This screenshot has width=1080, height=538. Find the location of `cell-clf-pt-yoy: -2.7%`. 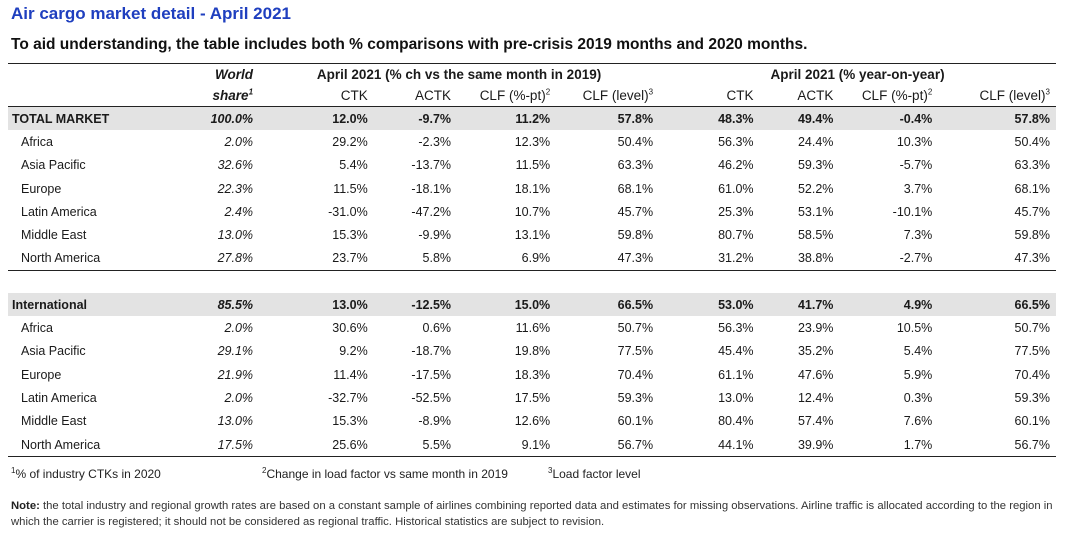

cell-clf-pt-yoy: -2.7% is located at coordinates (889, 259).